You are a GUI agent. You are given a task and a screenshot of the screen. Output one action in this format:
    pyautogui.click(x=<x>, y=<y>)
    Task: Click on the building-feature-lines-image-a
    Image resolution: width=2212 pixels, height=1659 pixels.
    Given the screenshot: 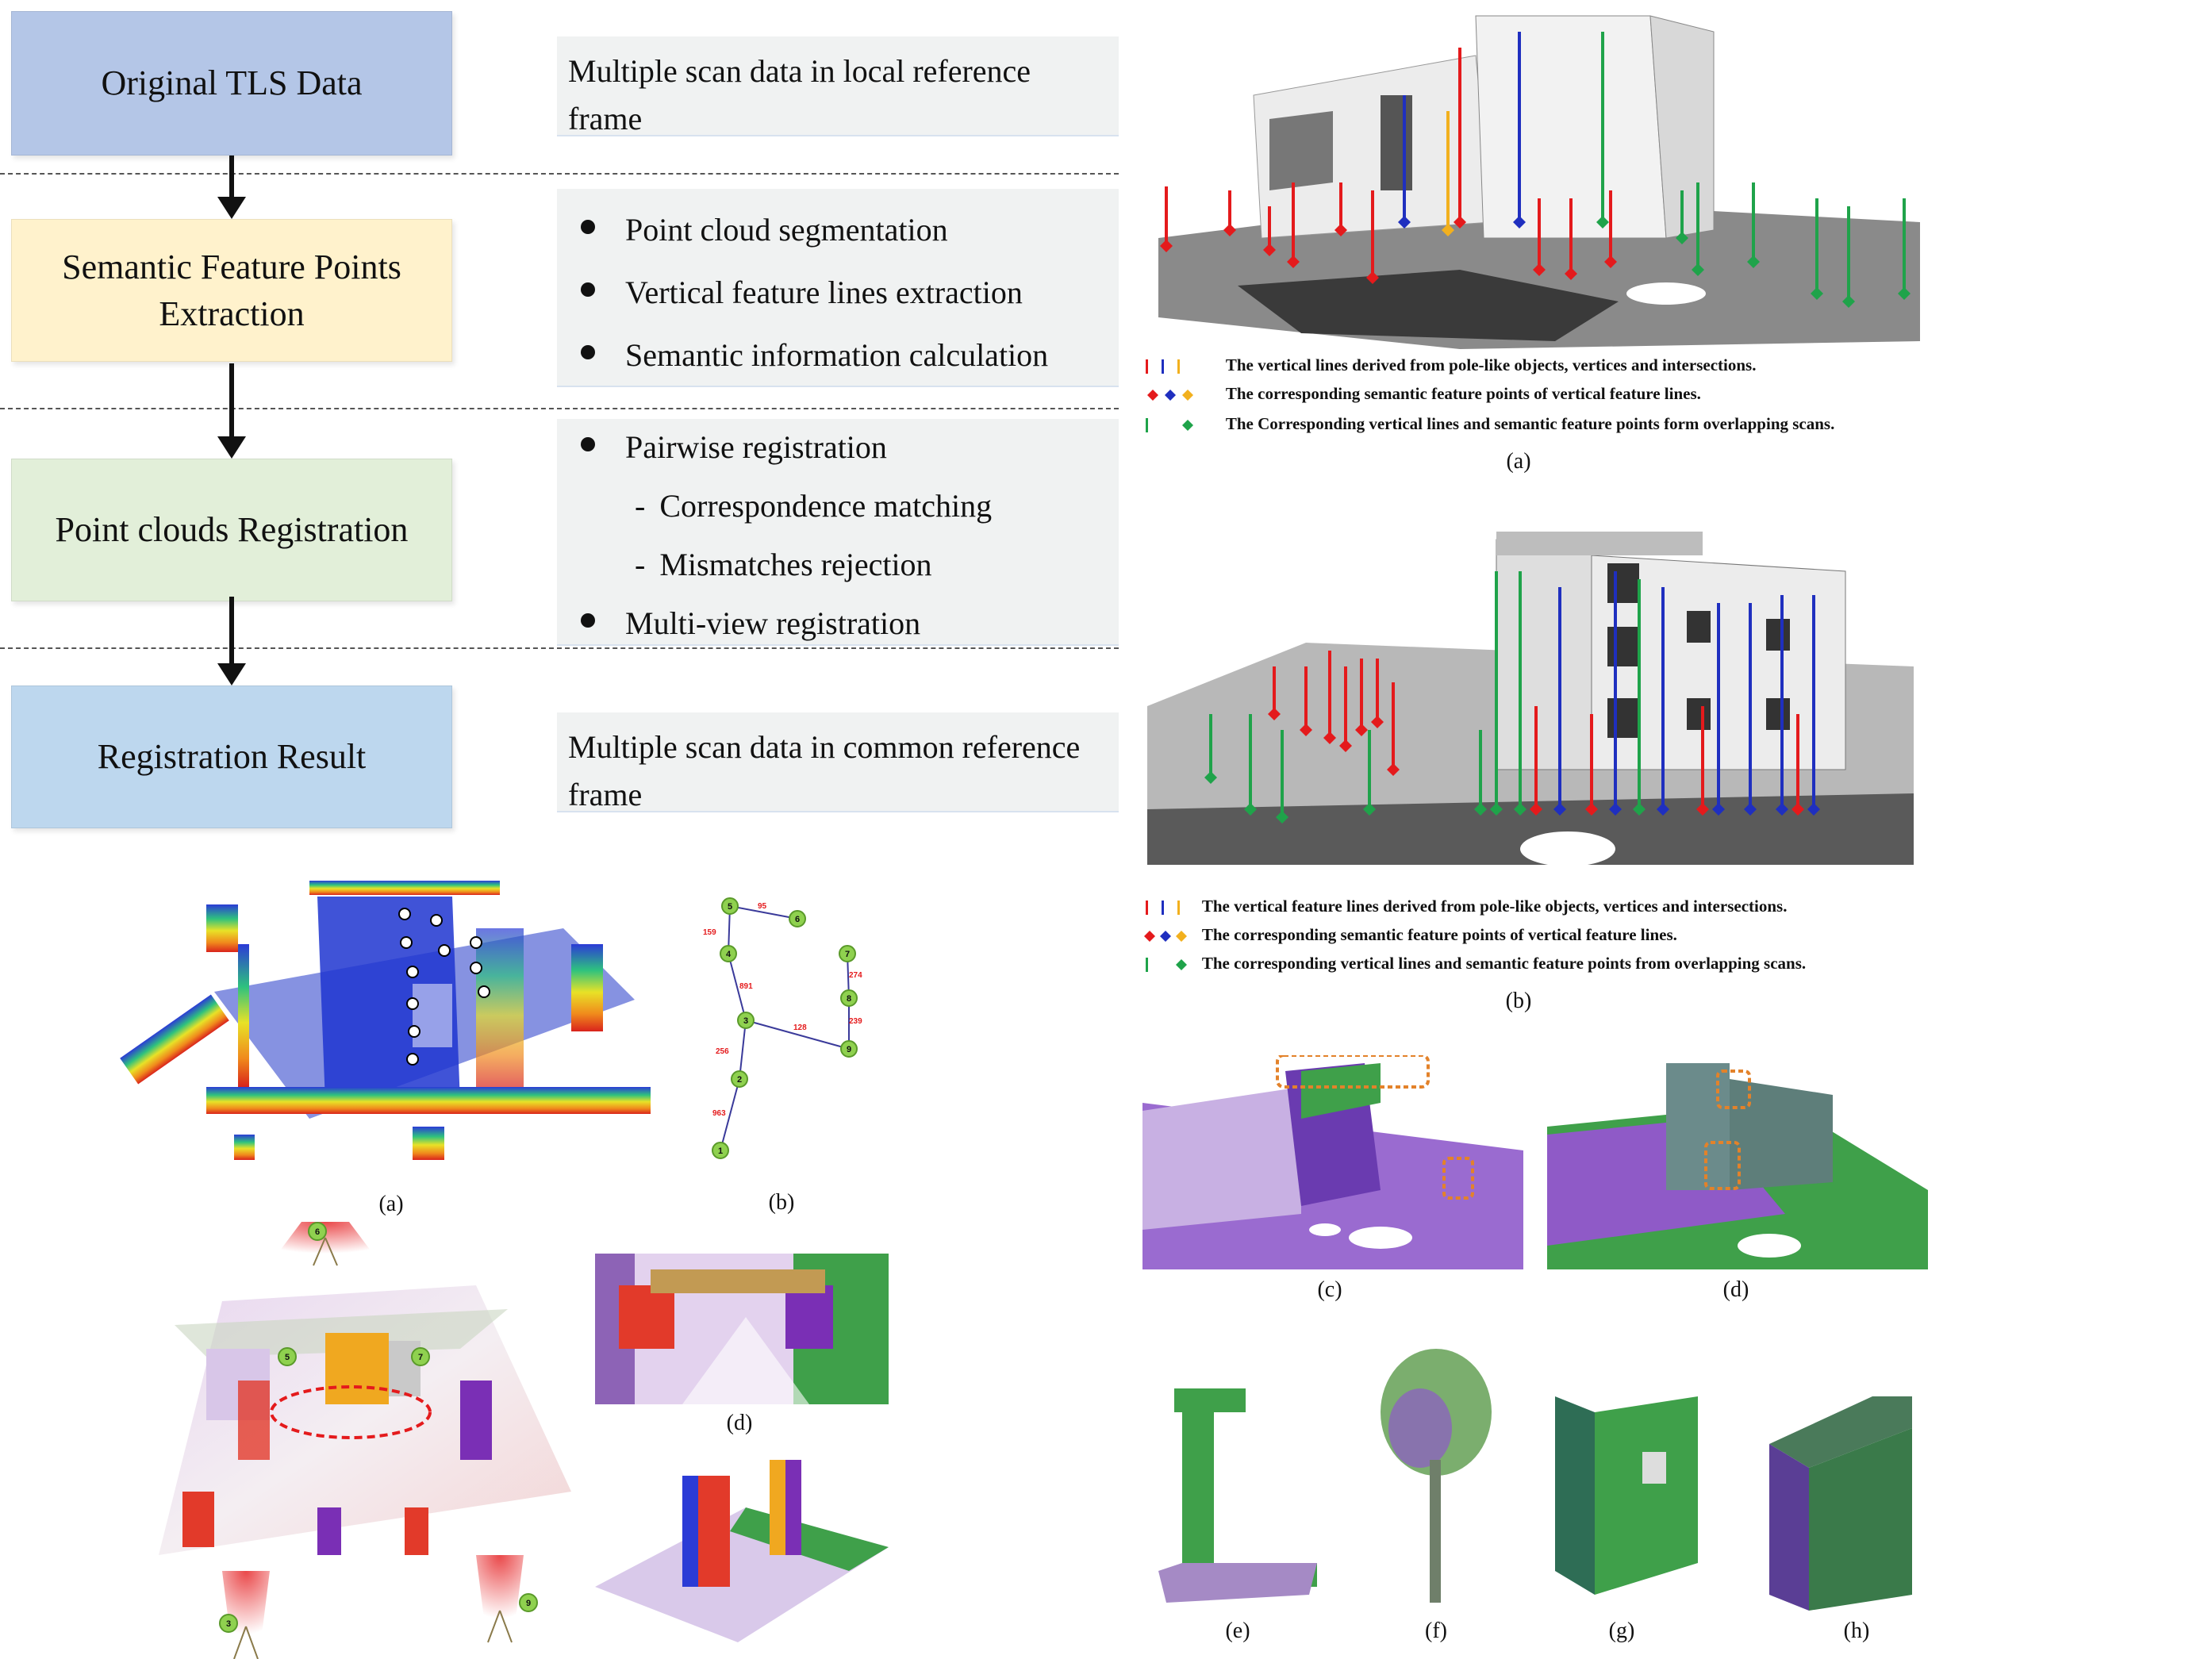 What is the action you would take?
    pyautogui.click(x=1535, y=174)
    